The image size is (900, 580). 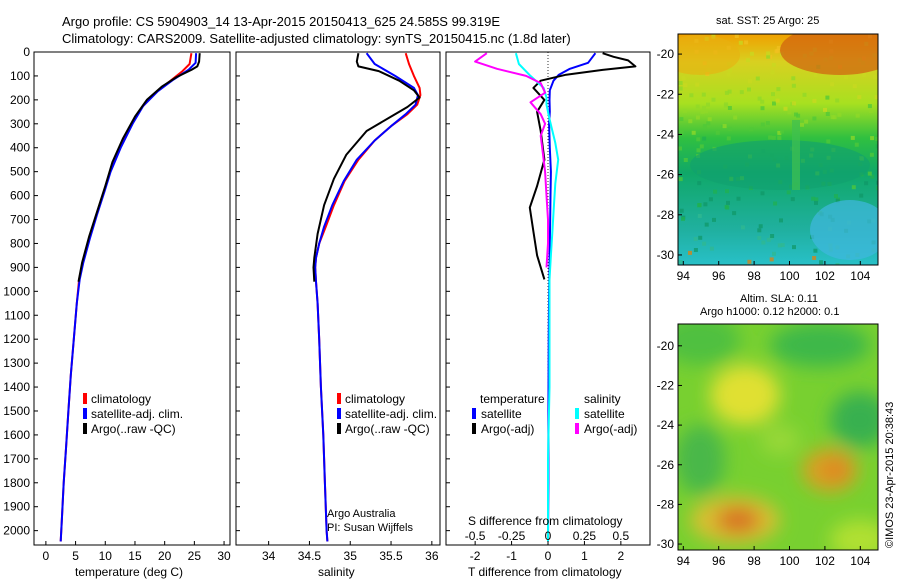 I want to click on depth-tick-label: 1400, so click(x=16, y=387).